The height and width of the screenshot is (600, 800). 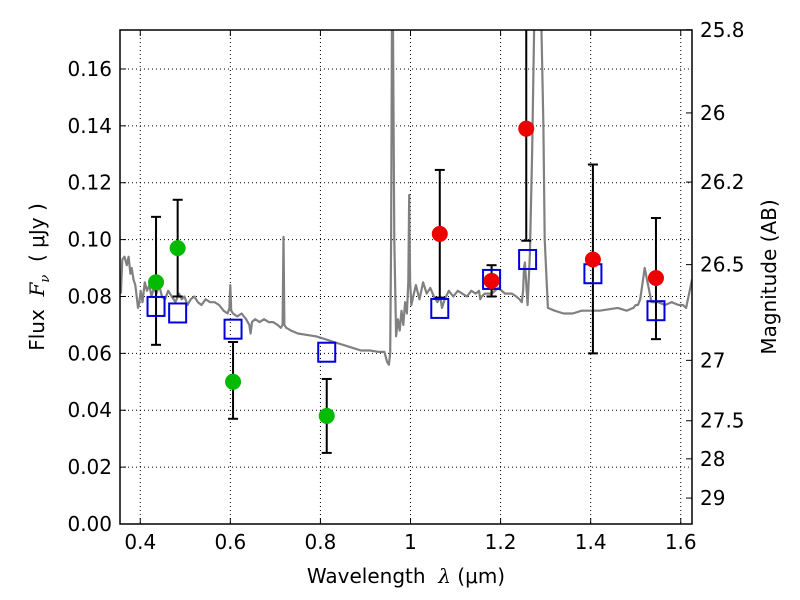 What do you see at coordinates (89, 126) in the screenshot?
I see `y-tick-label: 0.14` at bounding box center [89, 126].